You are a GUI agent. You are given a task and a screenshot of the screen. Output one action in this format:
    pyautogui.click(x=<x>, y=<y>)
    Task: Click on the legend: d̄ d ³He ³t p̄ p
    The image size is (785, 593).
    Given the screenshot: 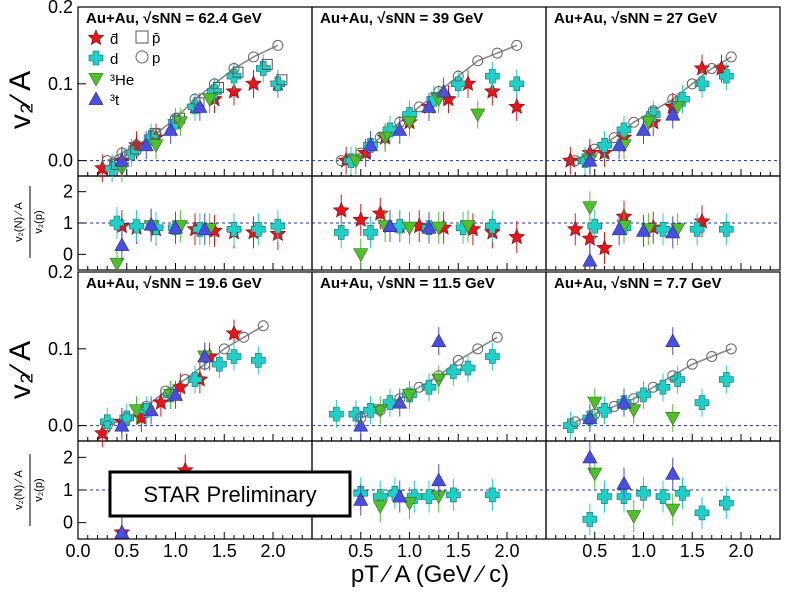 What is the action you would take?
    pyautogui.click(x=123, y=69)
    